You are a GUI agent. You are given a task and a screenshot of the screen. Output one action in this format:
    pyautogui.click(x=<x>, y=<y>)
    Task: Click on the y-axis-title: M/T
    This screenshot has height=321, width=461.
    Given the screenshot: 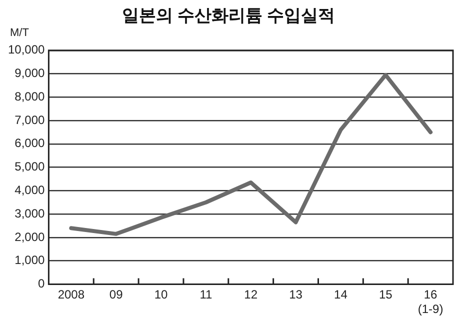 What is the action you would take?
    pyautogui.click(x=20, y=32)
    